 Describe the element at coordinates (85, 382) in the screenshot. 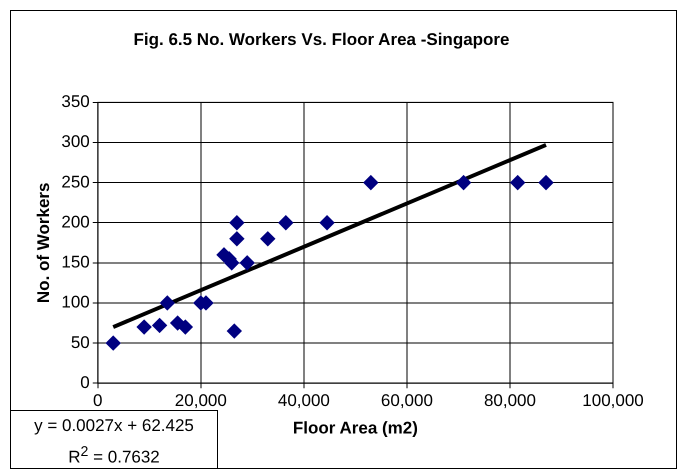

I see `y-tick-label: 0` at that location.